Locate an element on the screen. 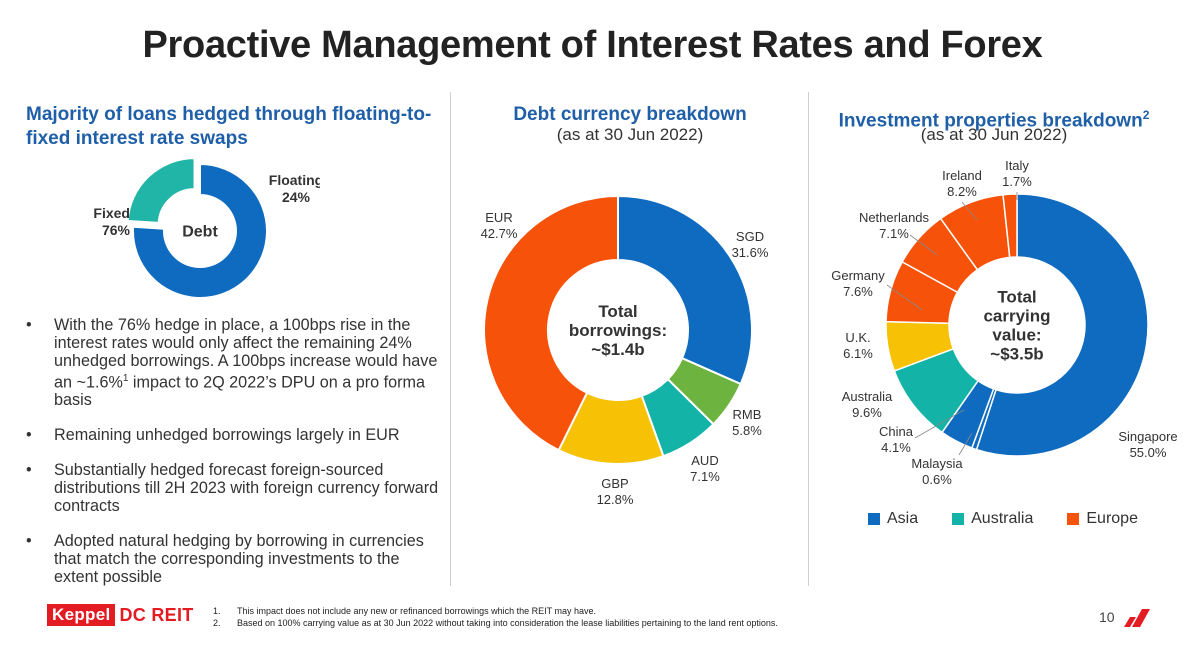 Image resolution: width=1185 pixels, height=649 pixels. slice-fixed is located at coordinates (200, 230).